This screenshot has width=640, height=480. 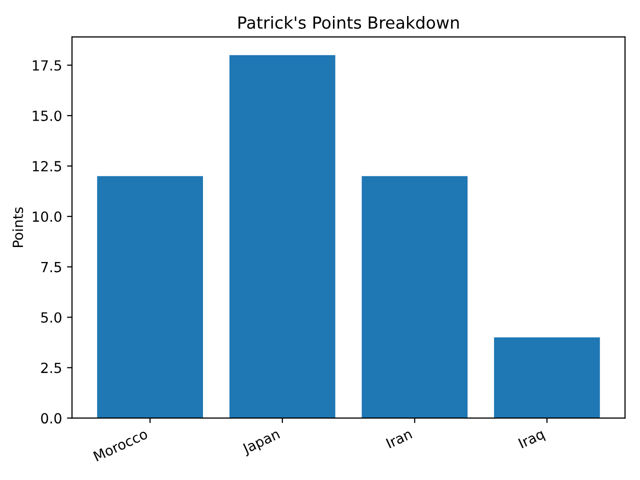 I want to click on chart-title: Patrick's Points Breakdown, so click(x=348, y=22).